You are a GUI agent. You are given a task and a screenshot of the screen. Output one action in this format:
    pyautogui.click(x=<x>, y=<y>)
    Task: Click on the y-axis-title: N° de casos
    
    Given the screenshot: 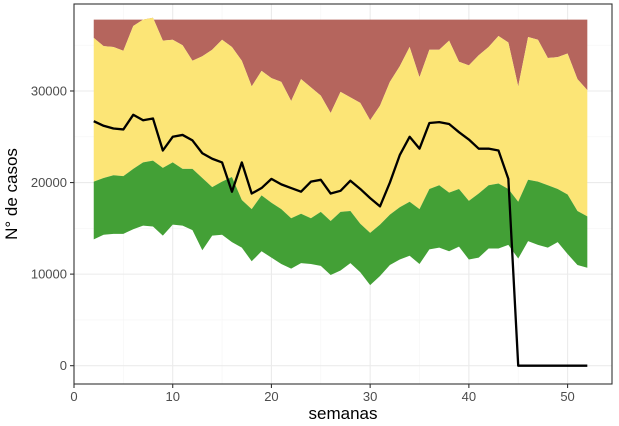 What is the action you would take?
    pyautogui.click(x=11, y=194)
    